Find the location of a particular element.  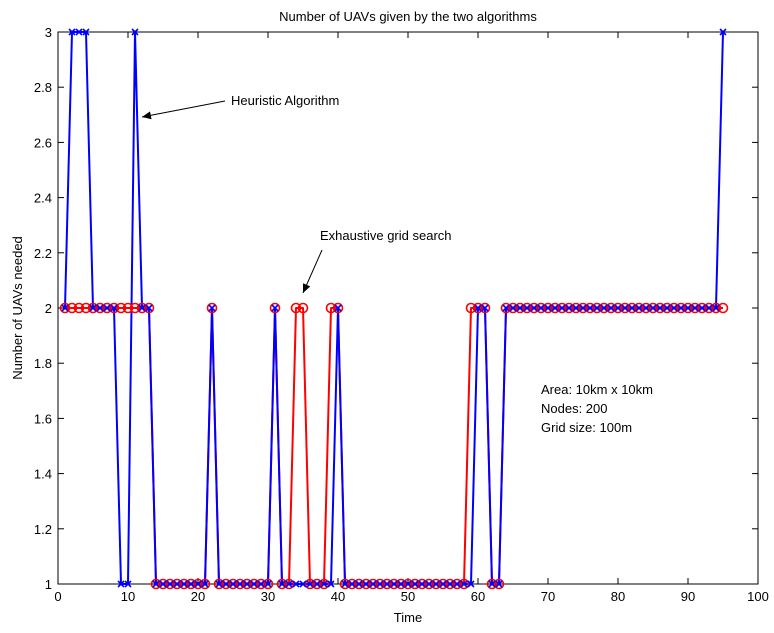

x-tick-label: 90 is located at coordinates (688, 596).